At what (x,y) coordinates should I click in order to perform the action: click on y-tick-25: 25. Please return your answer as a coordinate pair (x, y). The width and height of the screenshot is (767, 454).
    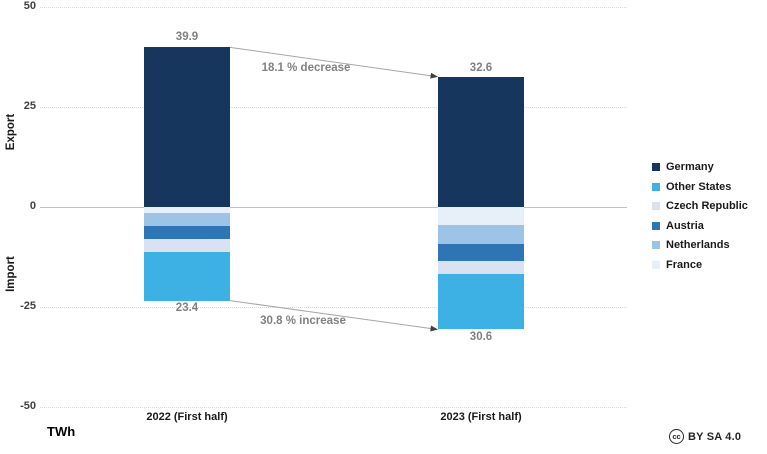
    Looking at the image, I should click on (29, 106).